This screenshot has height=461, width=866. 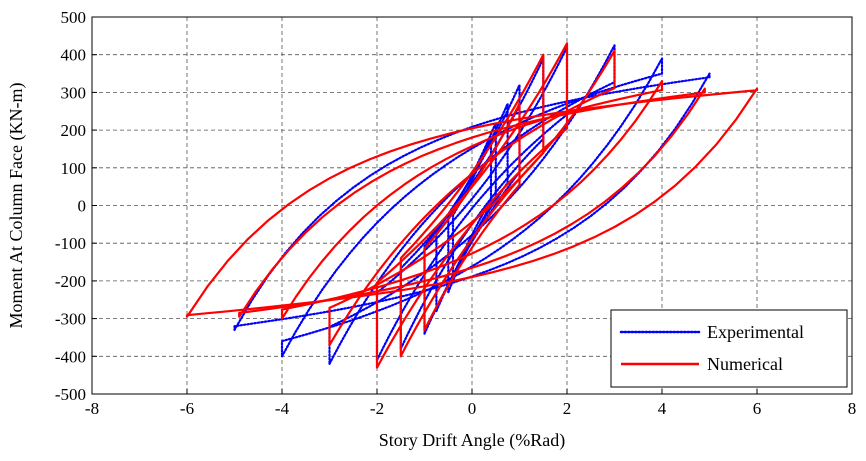 What do you see at coordinates (282, 408) in the screenshot?
I see `x-tick-label: -4` at bounding box center [282, 408].